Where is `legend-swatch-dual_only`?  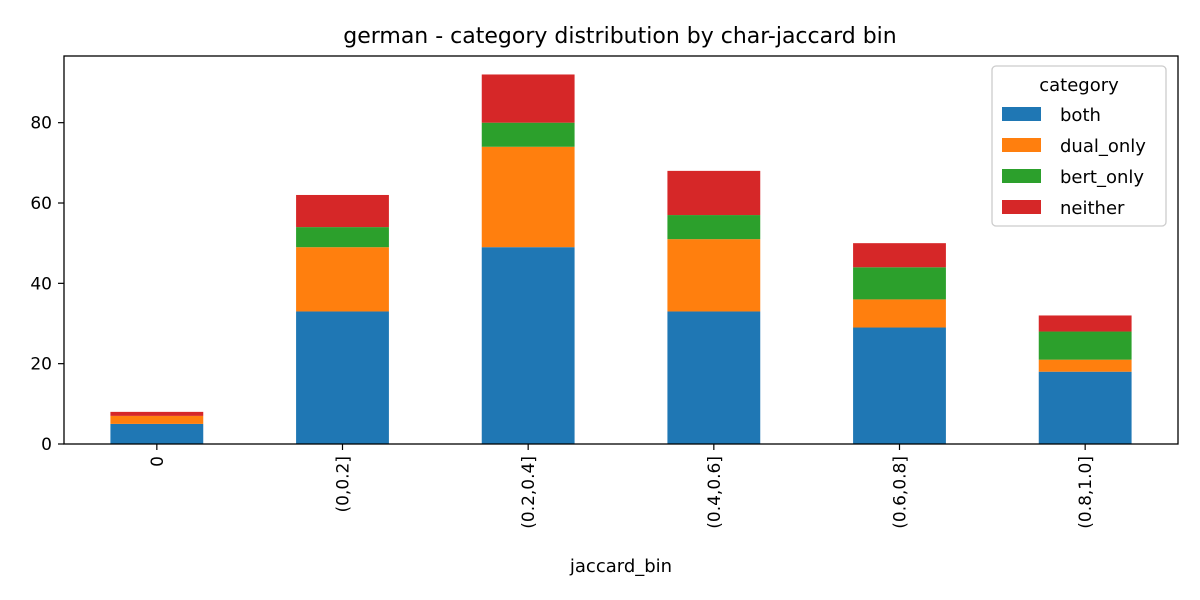
legend-swatch-dual_only is located at coordinates (1021, 145).